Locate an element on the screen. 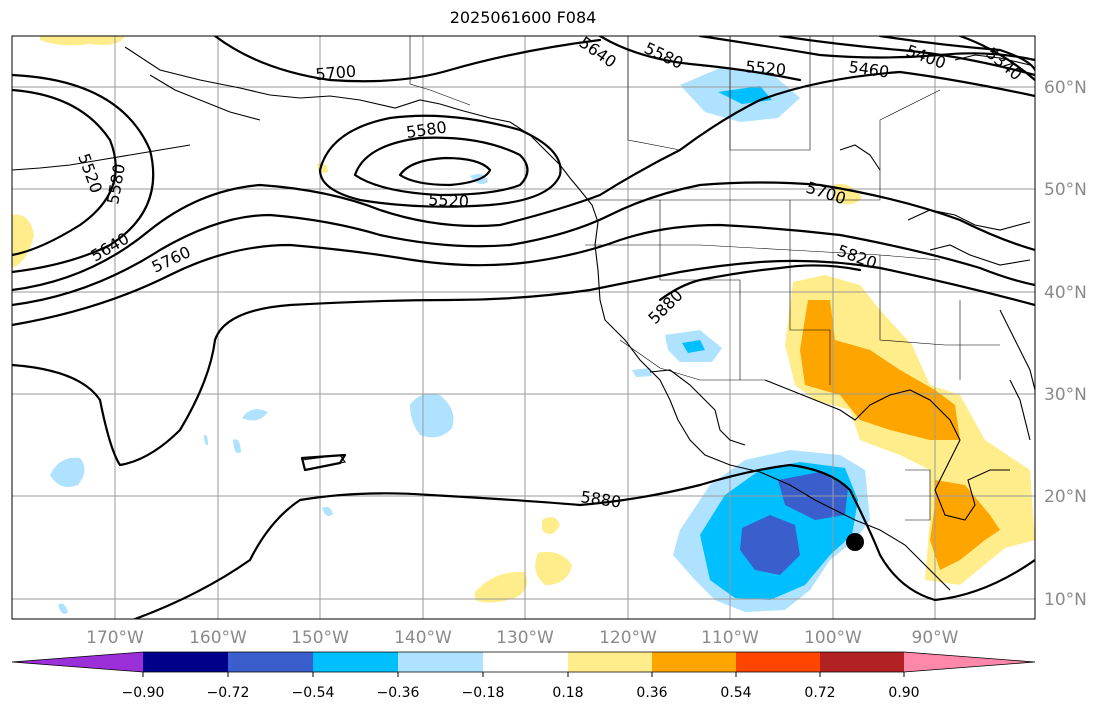  contour-label: 5700 is located at coordinates (336, 73).